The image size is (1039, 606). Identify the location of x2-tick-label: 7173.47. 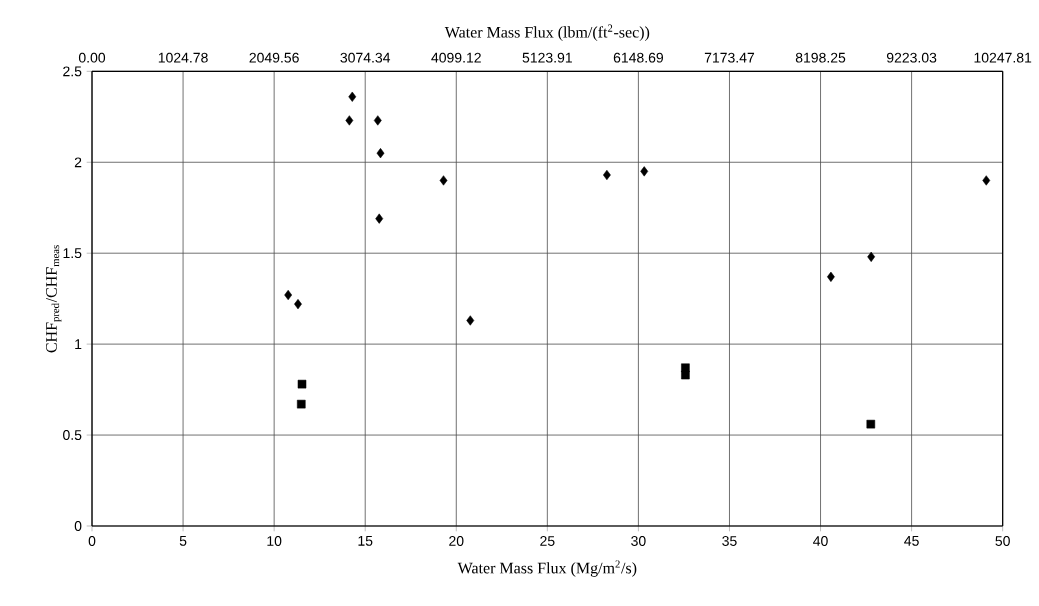
(729, 57).